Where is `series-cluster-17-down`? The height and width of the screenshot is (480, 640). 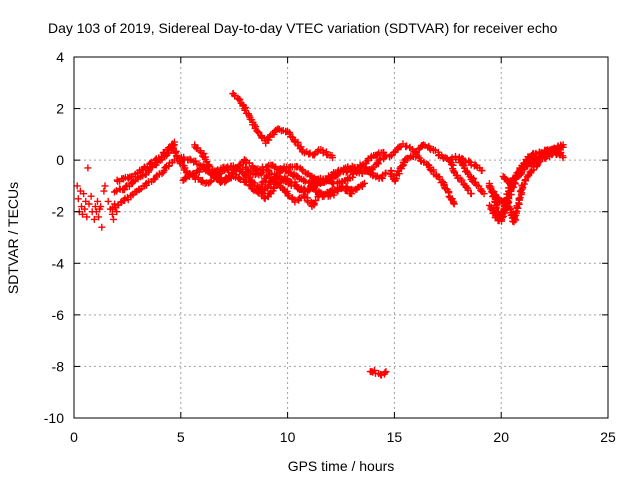
series-cluster-17-down is located at coordinates (460, 177).